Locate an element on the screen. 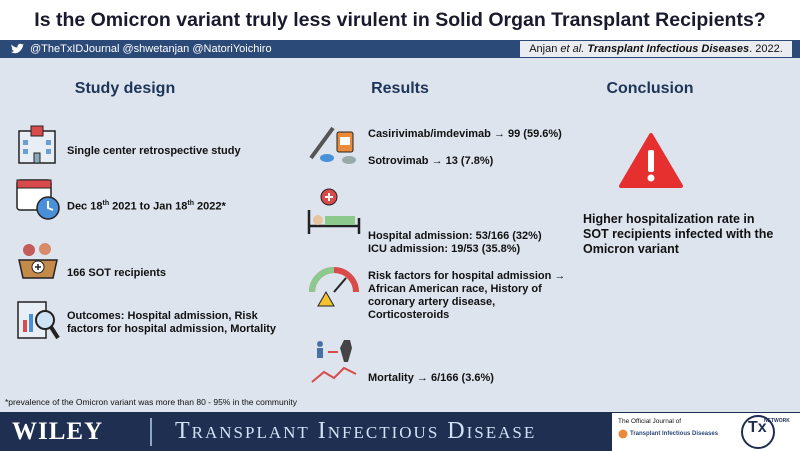 The width and height of the screenshot is (800, 451). text: 2022* is located at coordinates (209, 206).